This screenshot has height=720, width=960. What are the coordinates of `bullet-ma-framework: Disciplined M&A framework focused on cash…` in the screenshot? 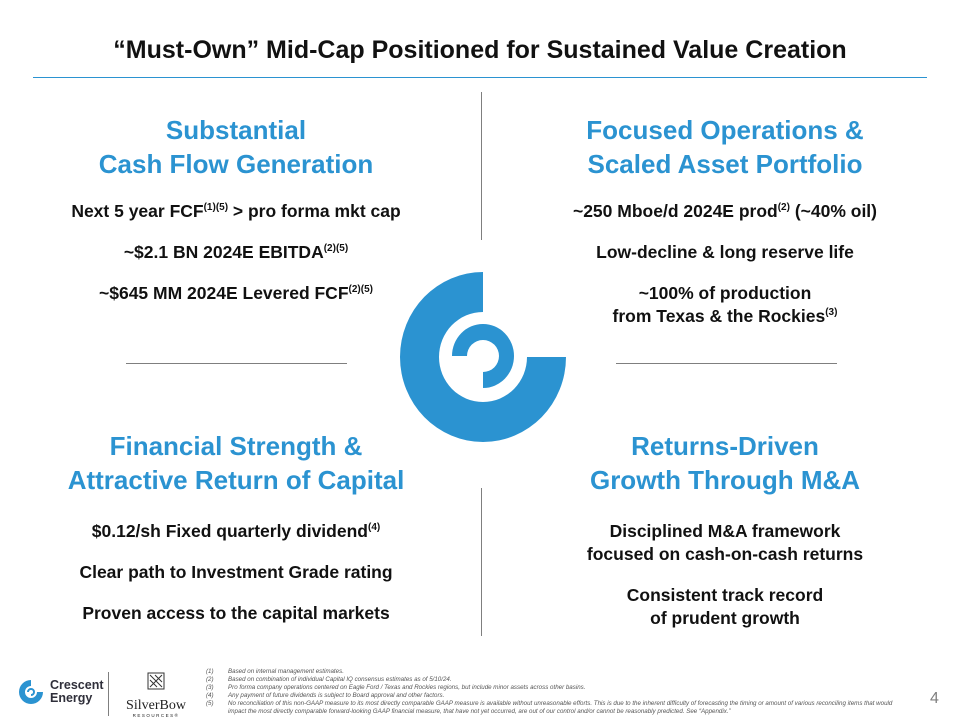 It's located at (725, 542).